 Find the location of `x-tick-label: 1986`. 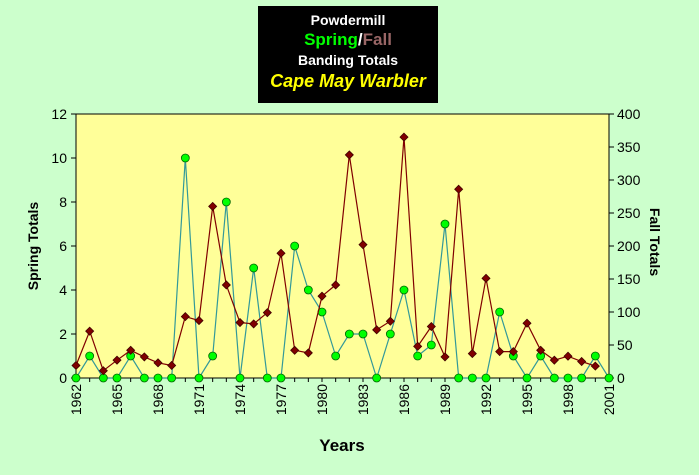

x-tick-label: 1986 is located at coordinates (404, 399).